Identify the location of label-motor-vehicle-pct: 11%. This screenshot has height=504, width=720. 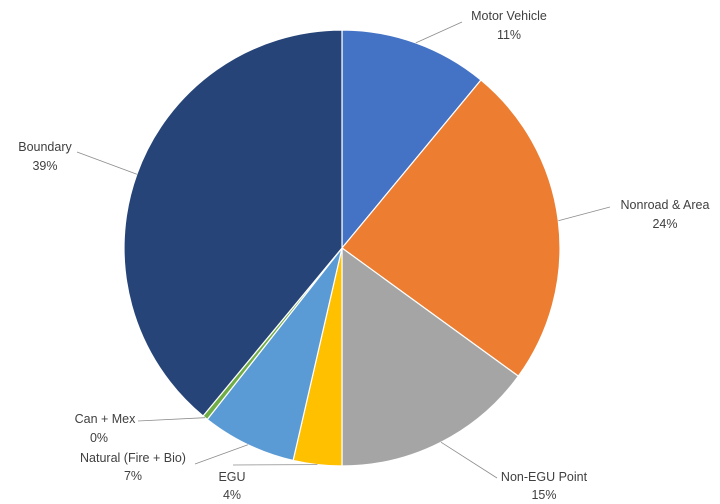
(509, 35).